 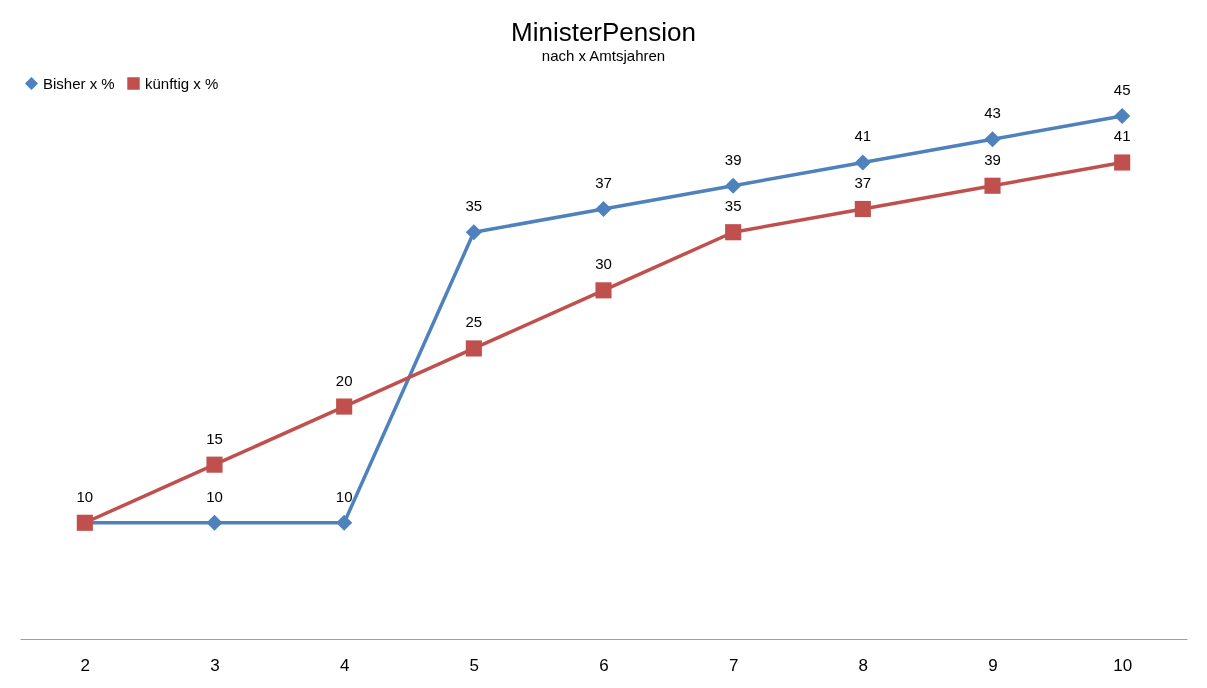 I want to click on x-tick-label: 7, so click(x=733, y=665).